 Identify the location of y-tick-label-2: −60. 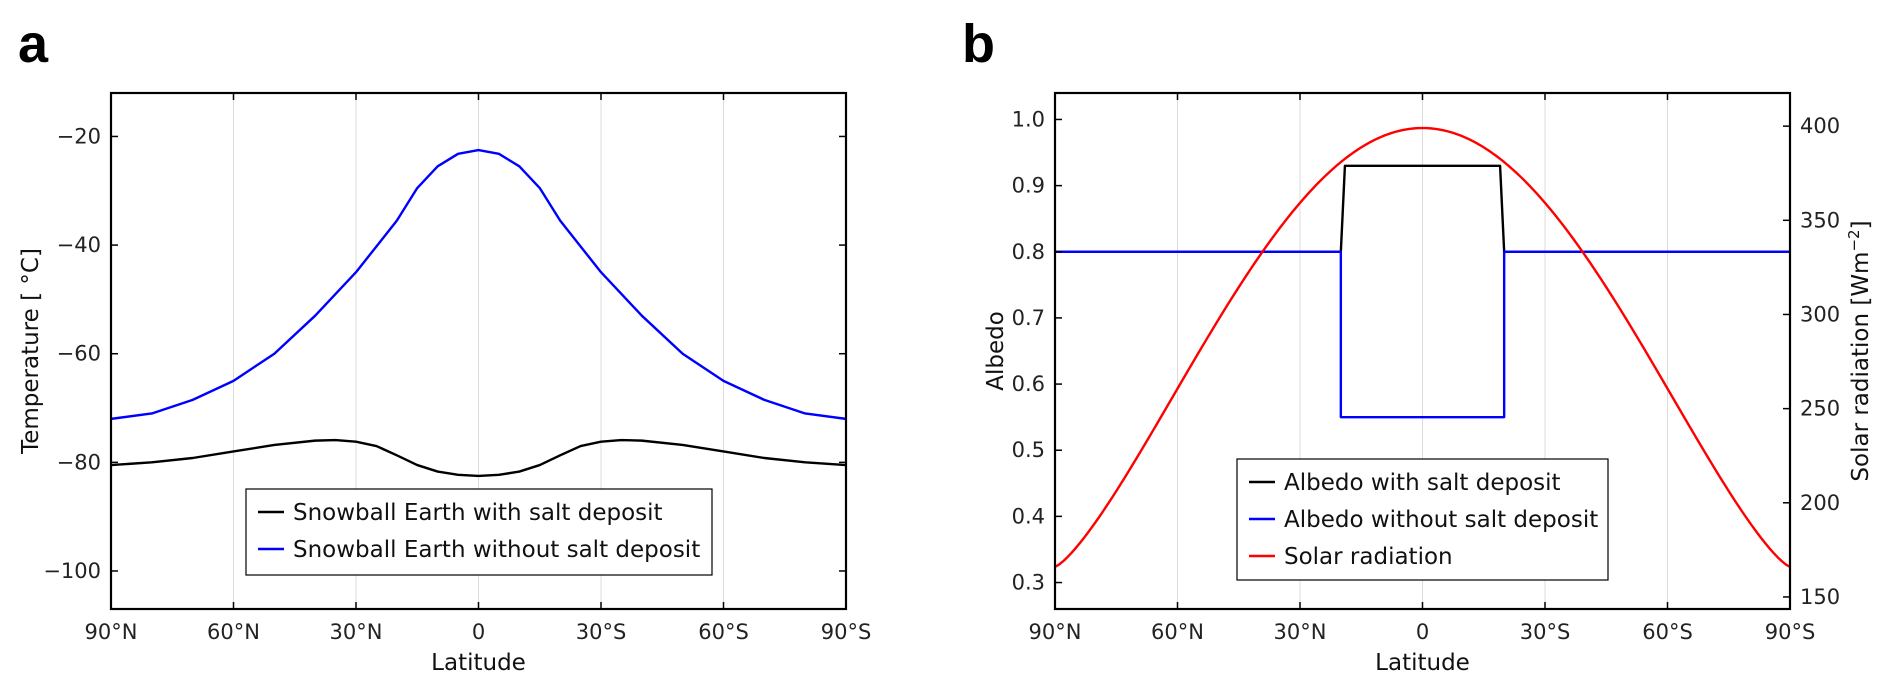
(79, 354).